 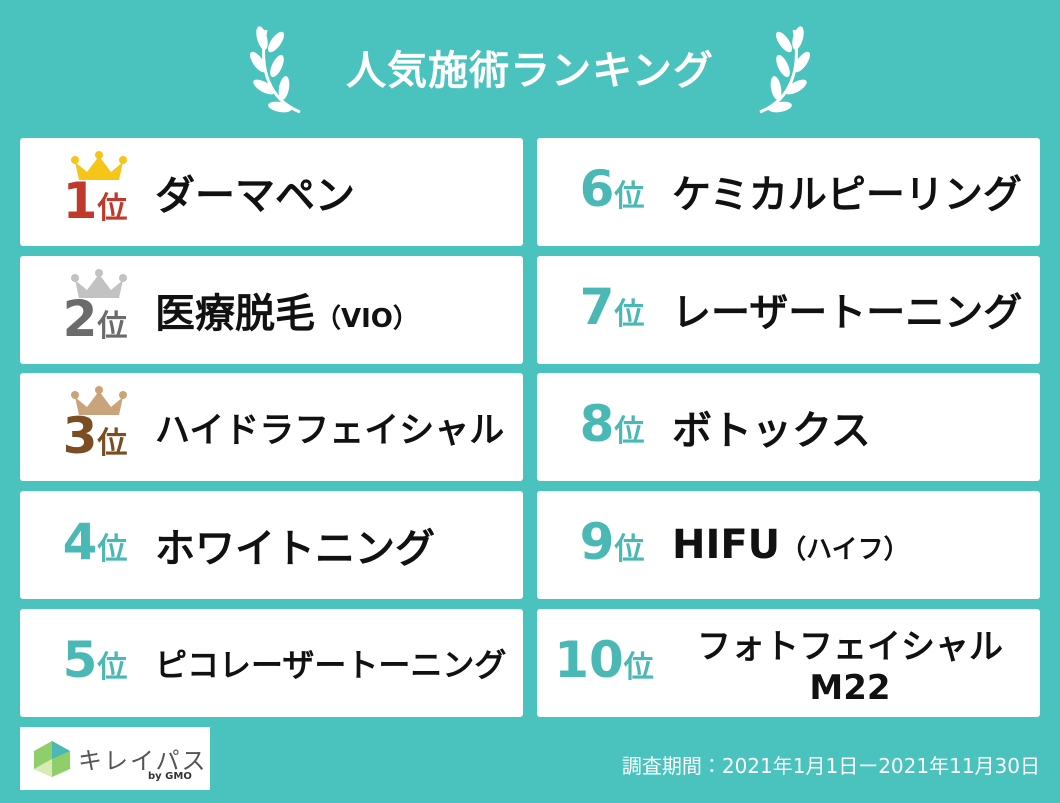 I want to click on treatment-name: ケミカルピーリング, so click(x=850, y=192).